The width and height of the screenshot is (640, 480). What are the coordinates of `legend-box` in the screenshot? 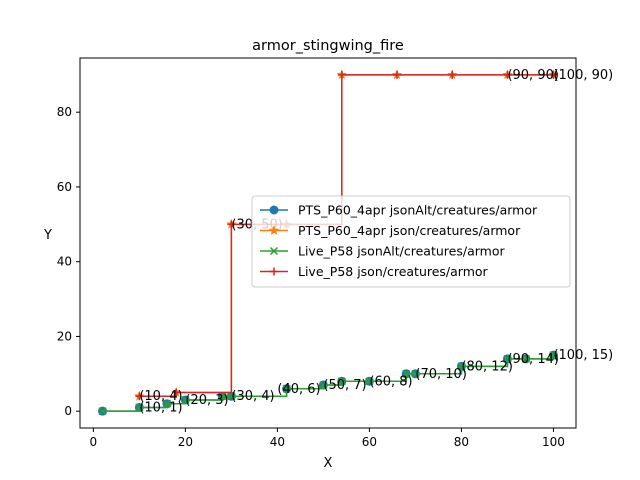 It's located at (411, 241).